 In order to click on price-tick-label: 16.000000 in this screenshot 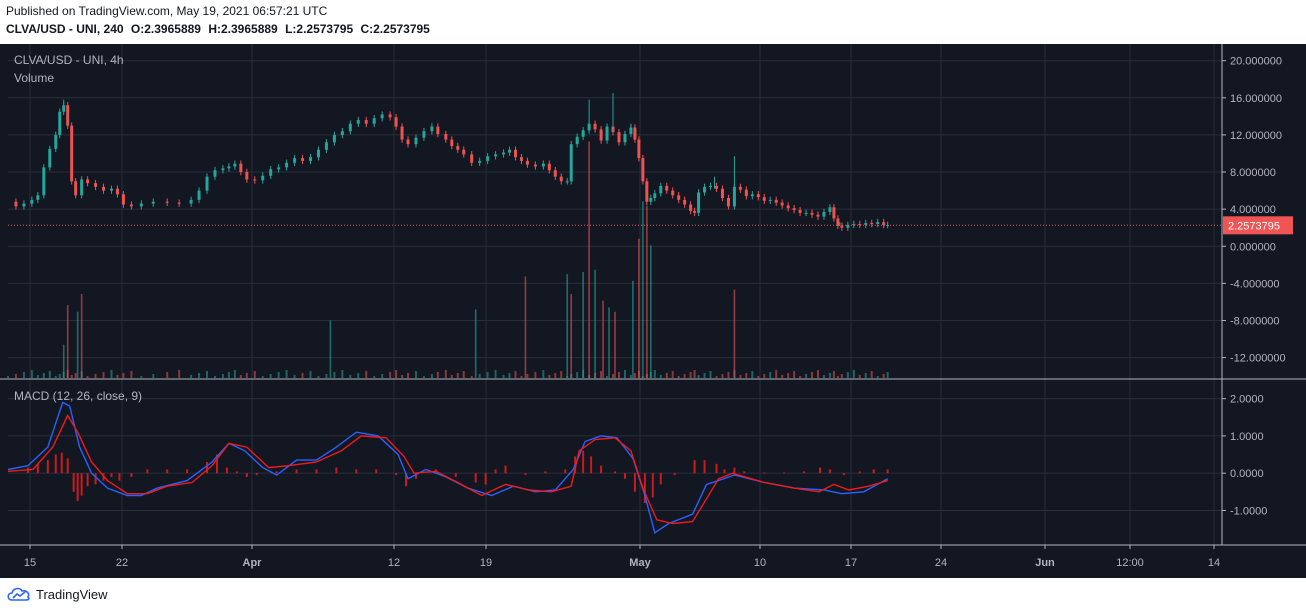, I will do `click(1256, 99)`.